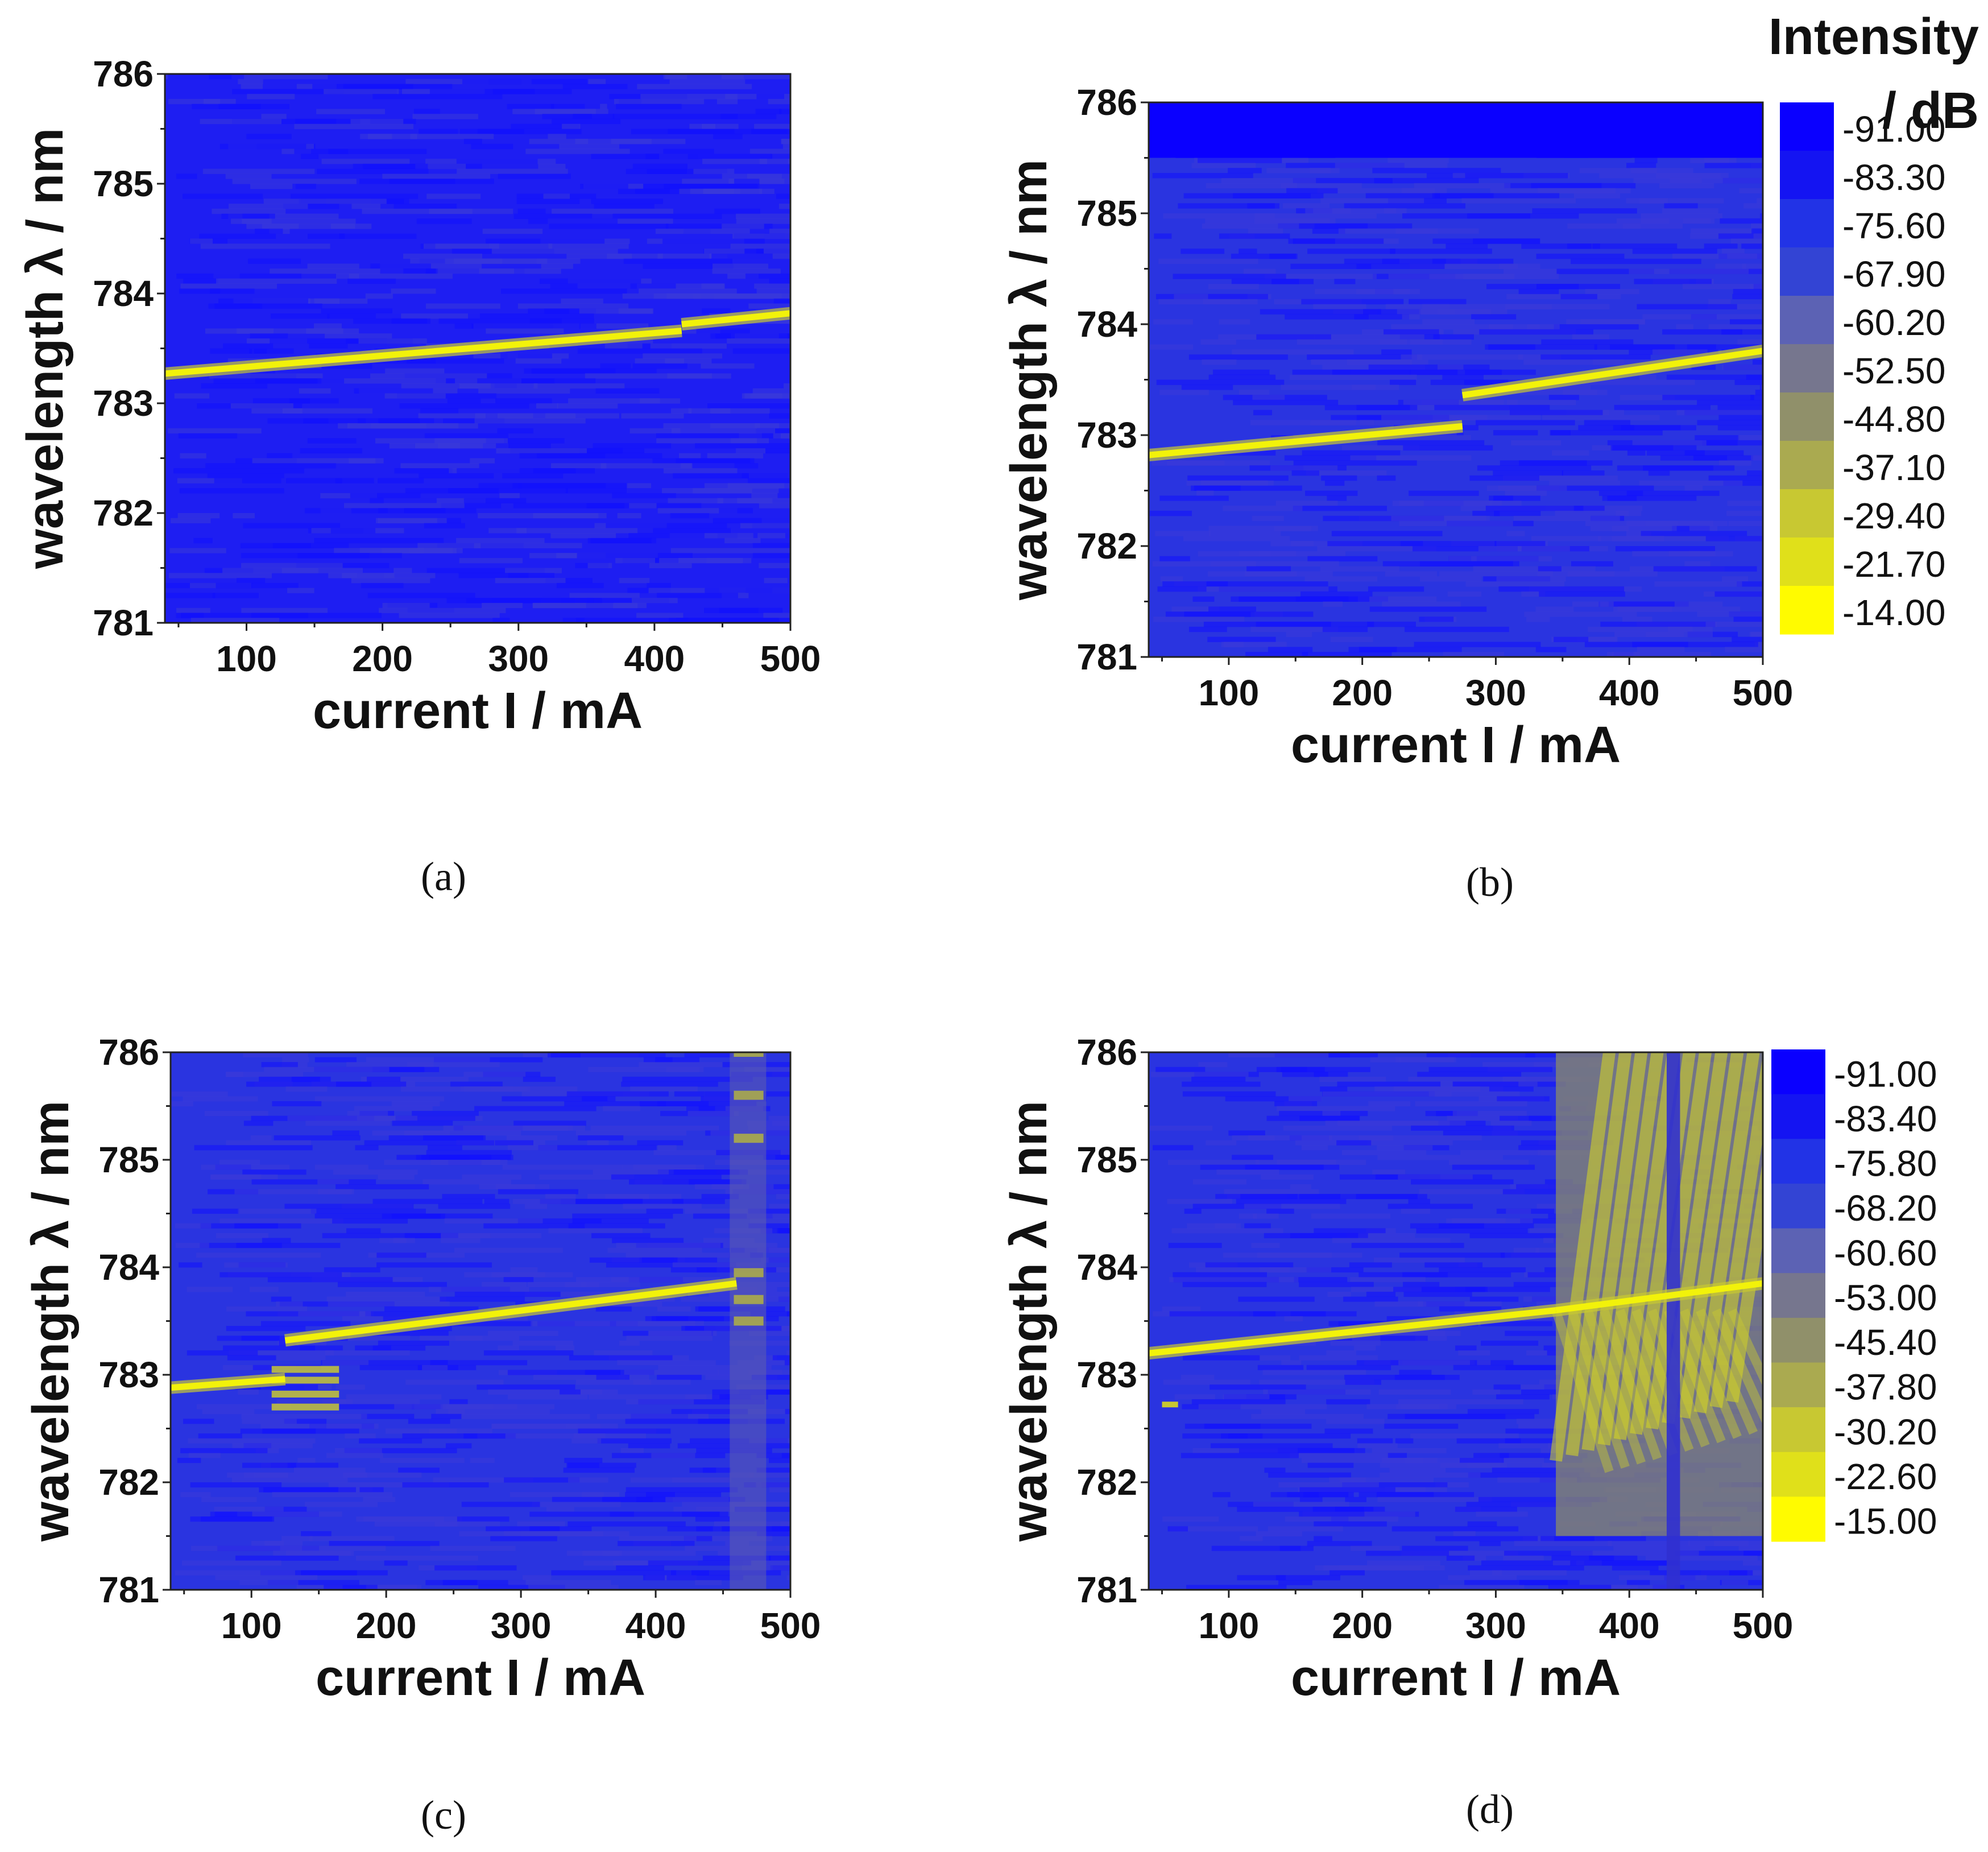 Image resolution: width=1988 pixels, height=1852 pixels. I want to click on dip-column, so click(1673, 1321).